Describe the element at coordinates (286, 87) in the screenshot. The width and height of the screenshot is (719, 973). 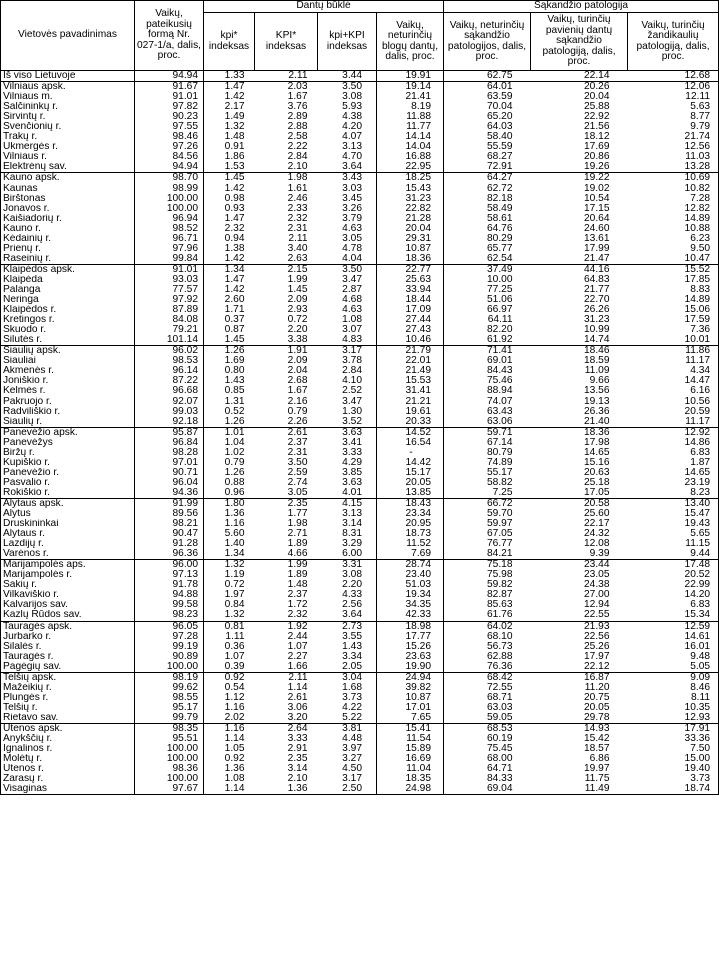
I see `value-cell: 2.03` at that location.